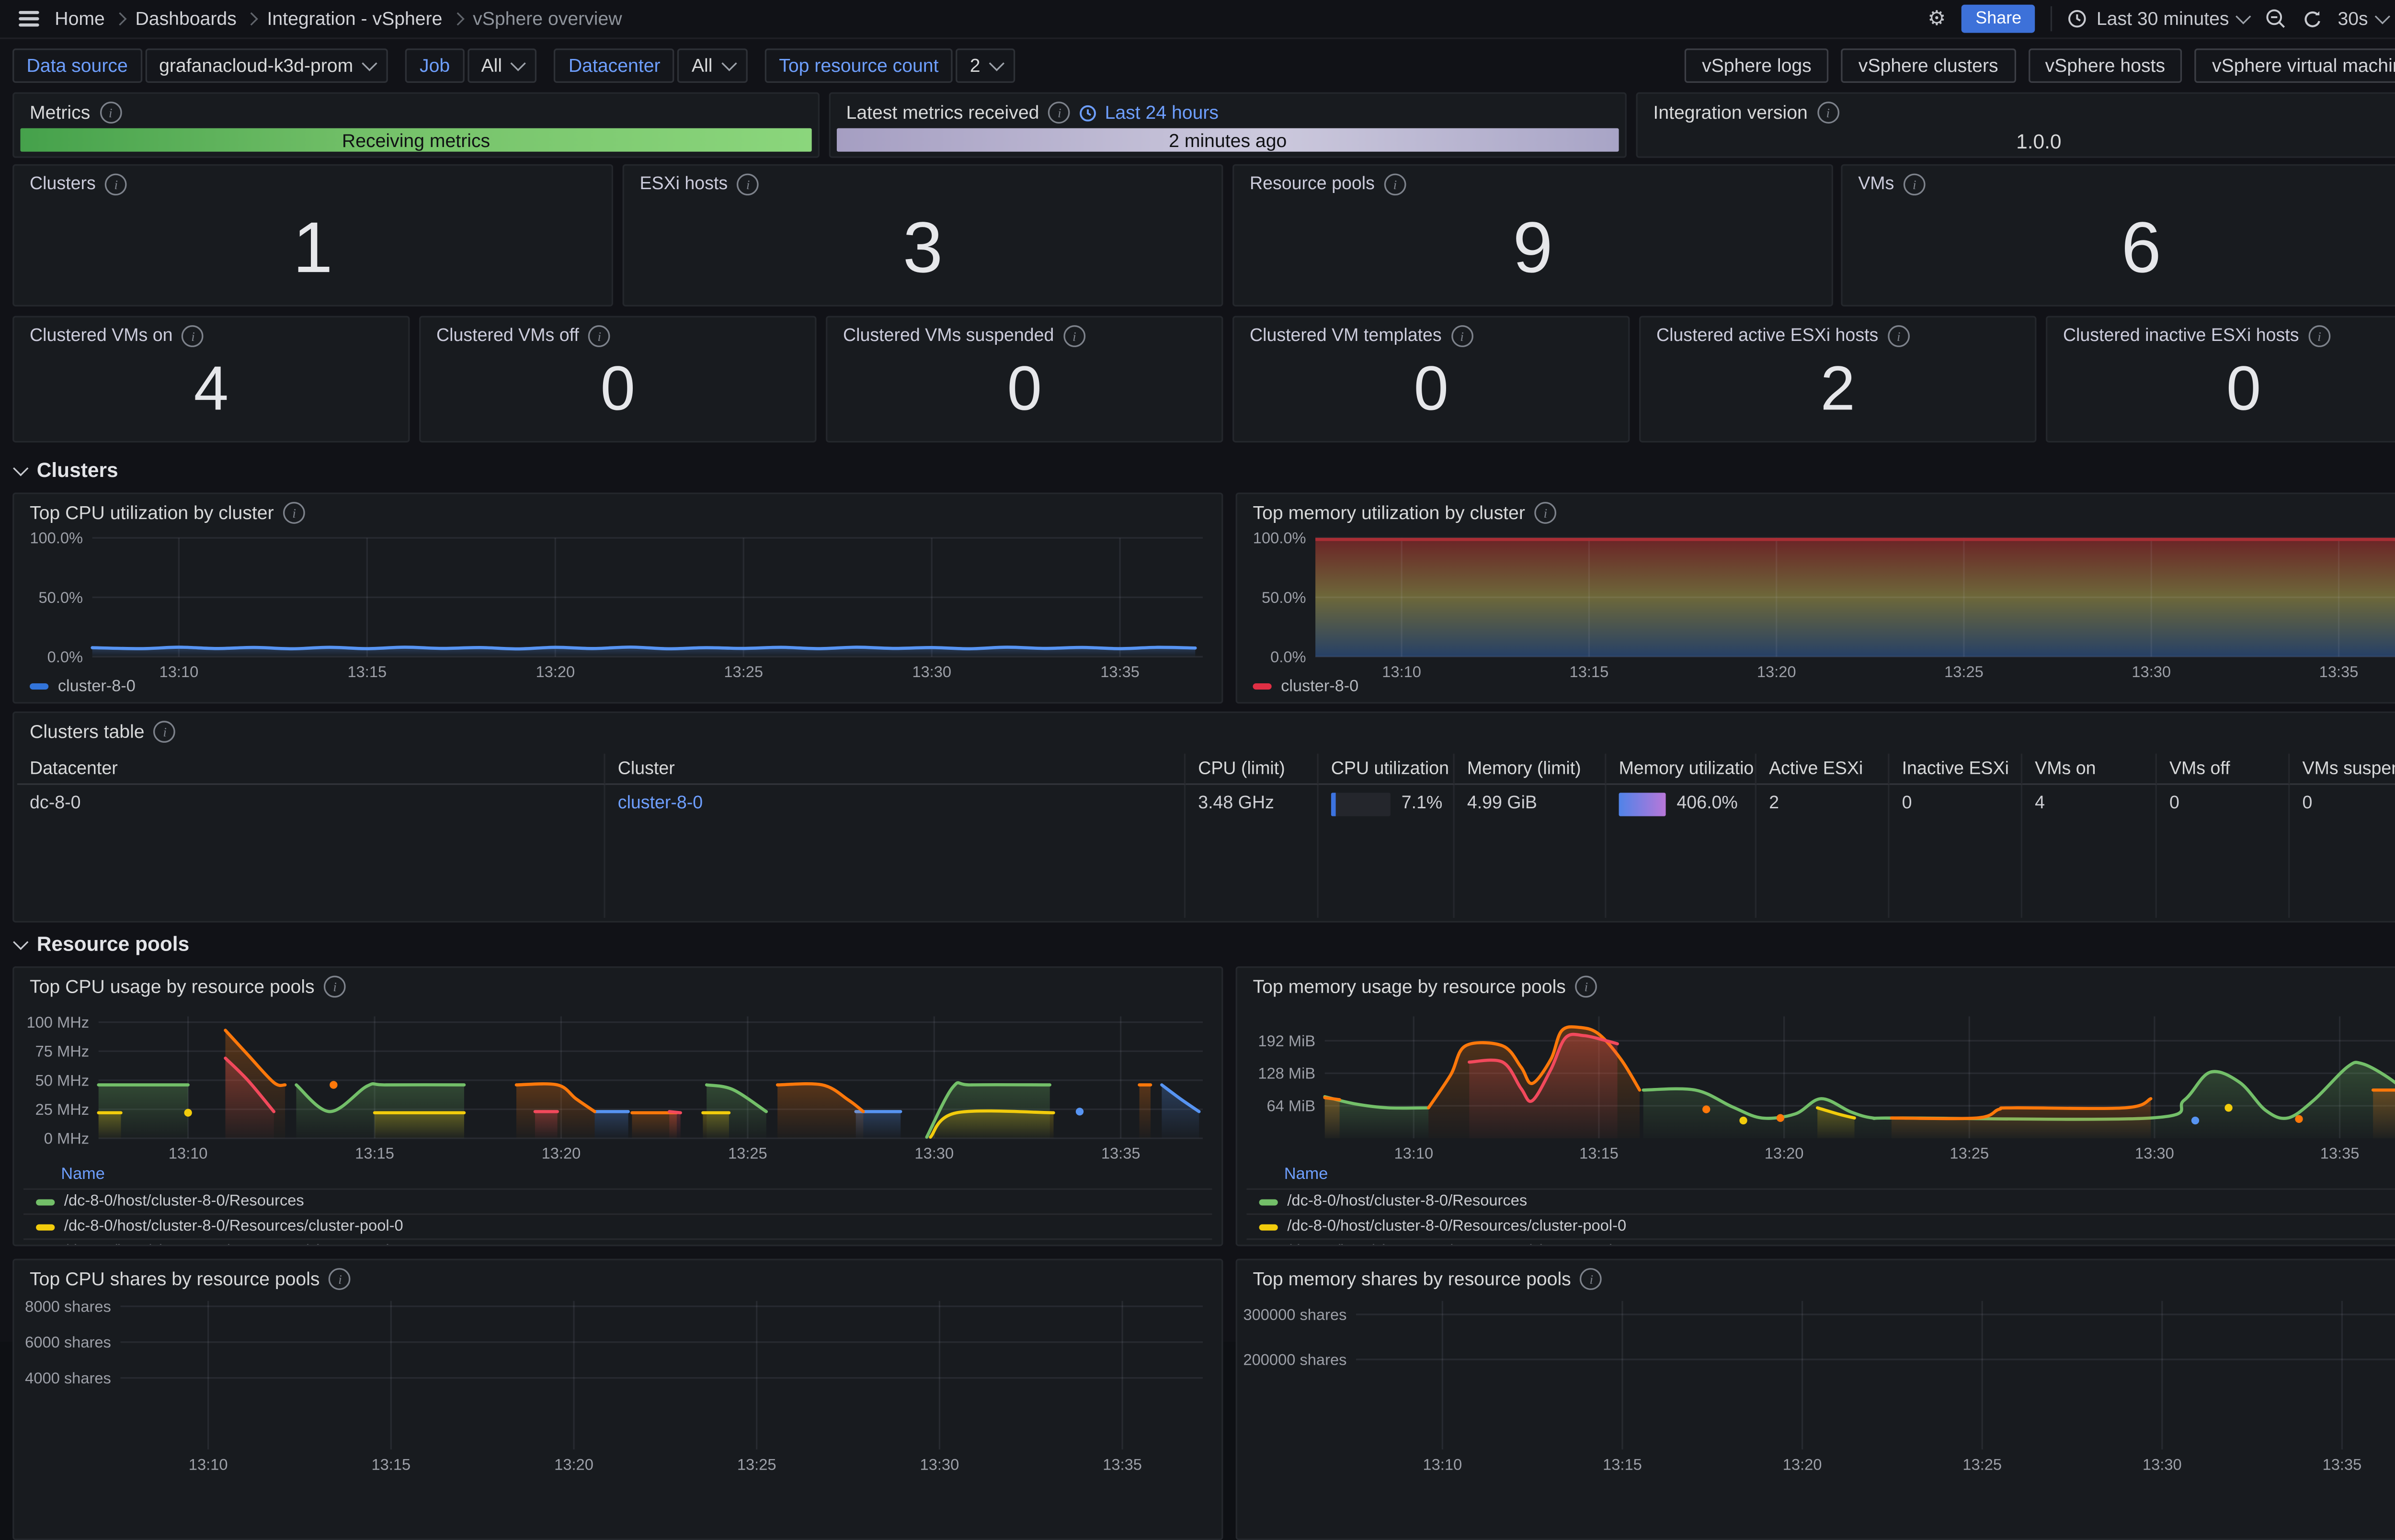  What do you see at coordinates (2039, 141) in the screenshot?
I see `integration-version-value: 1.0.0` at bounding box center [2039, 141].